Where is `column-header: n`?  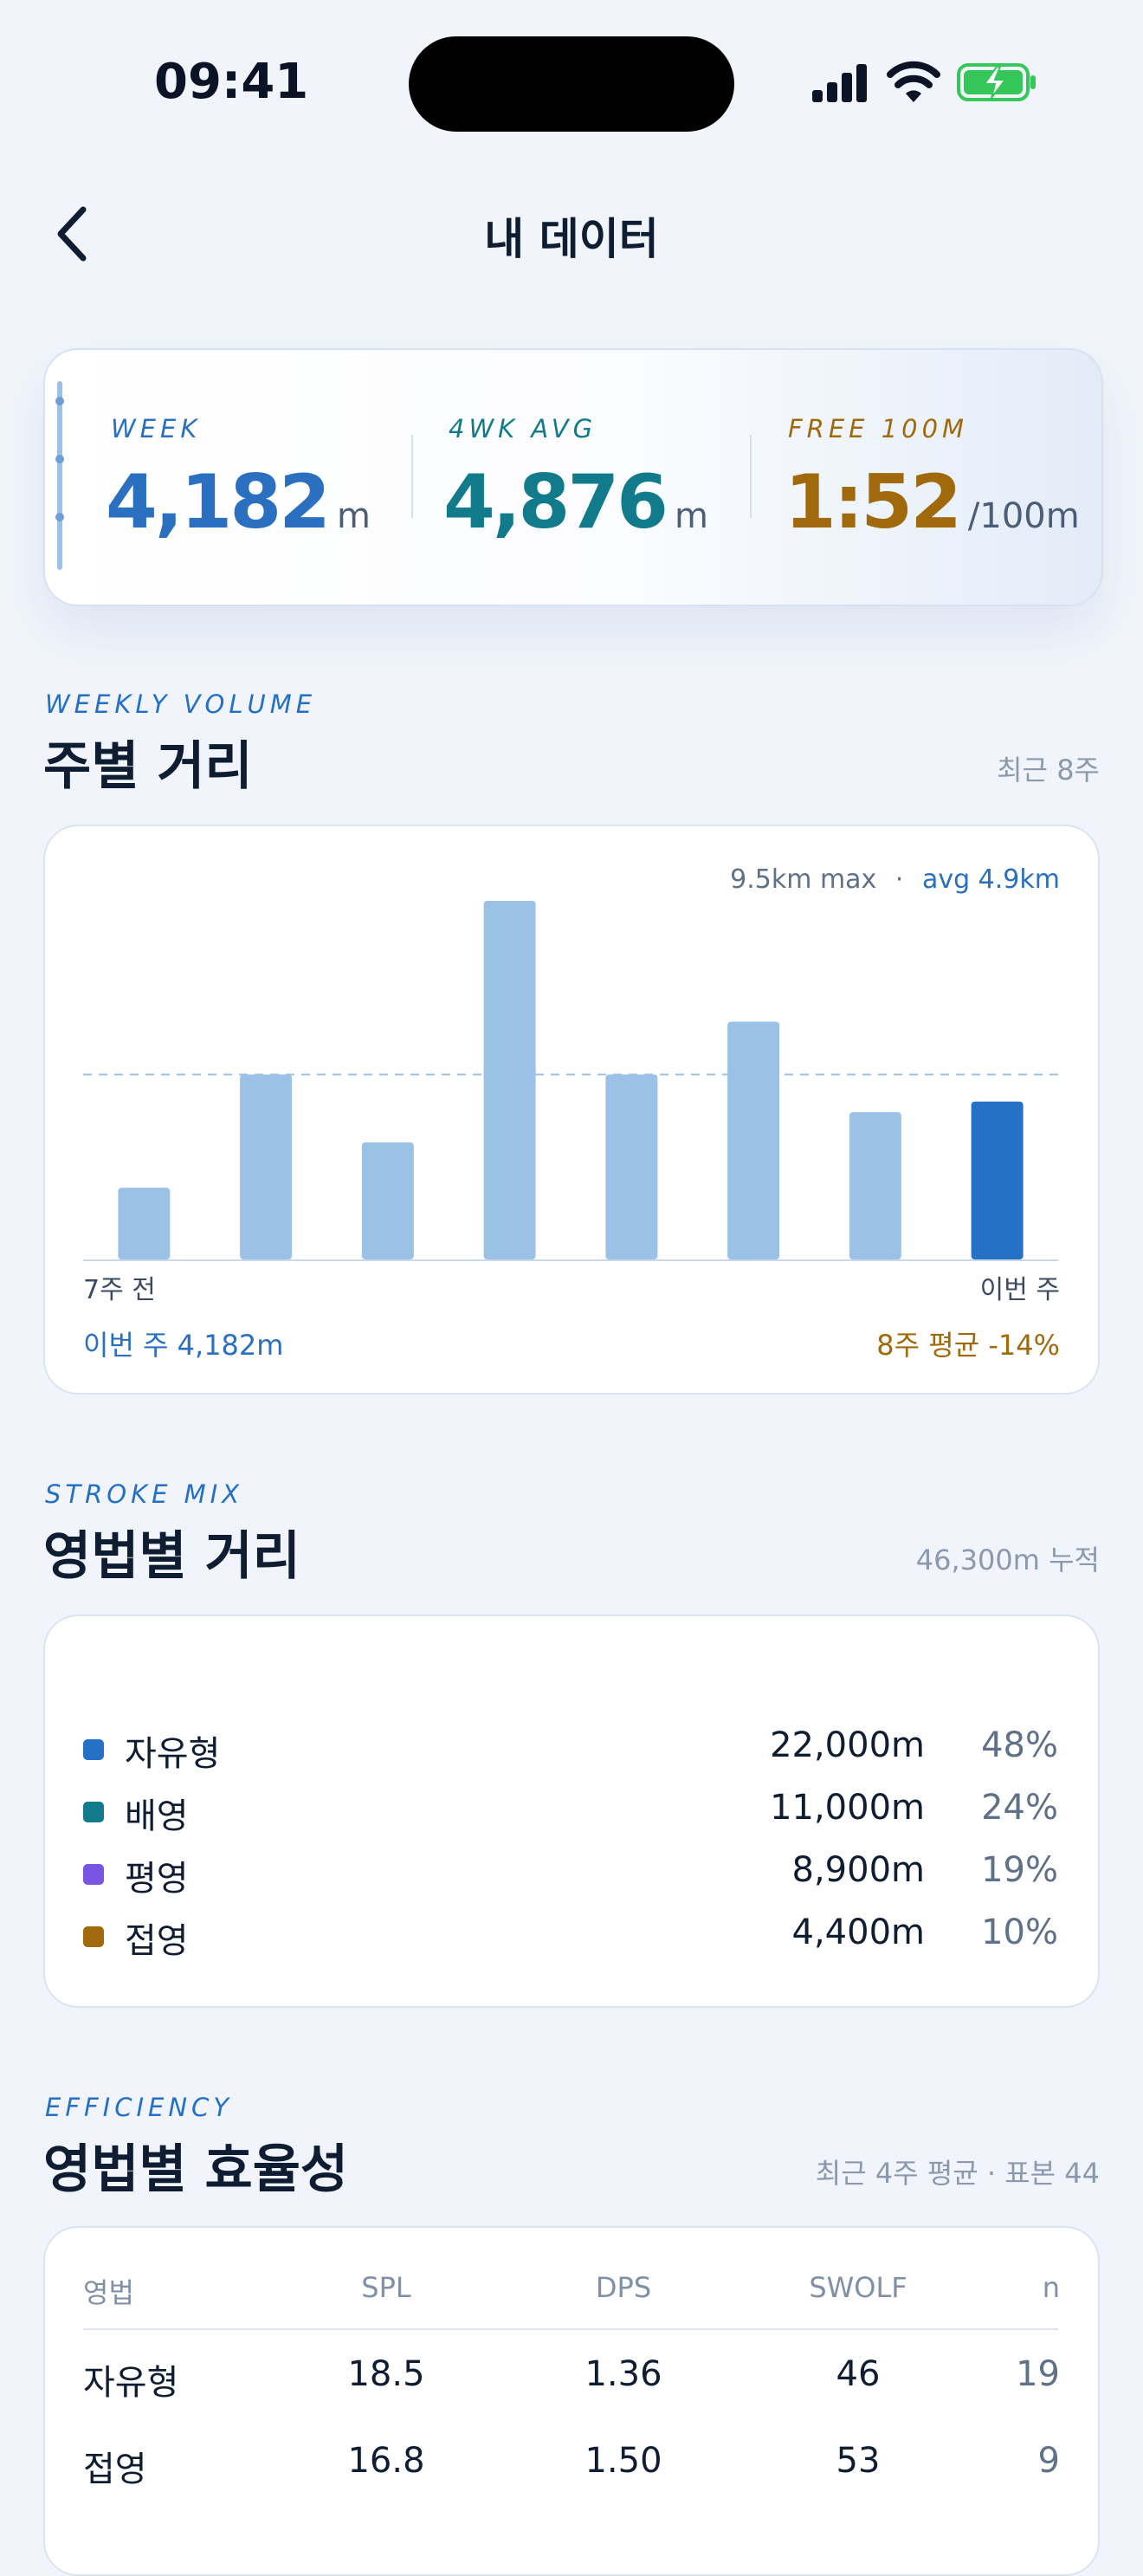 column-header: n is located at coordinates (1051, 2287).